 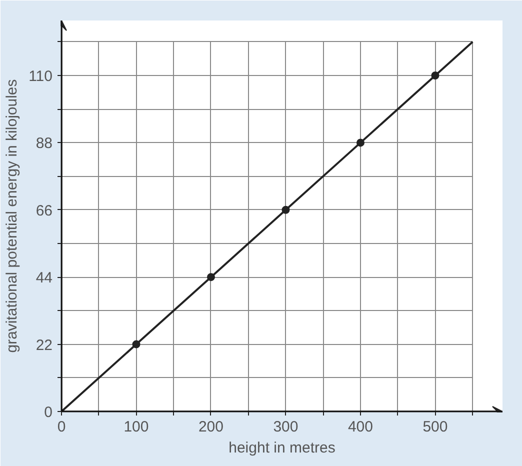 What do you see at coordinates (282, 448) in the screenshot?
I see `x-axis-title: height in metres` at bounding box center [282, 448].